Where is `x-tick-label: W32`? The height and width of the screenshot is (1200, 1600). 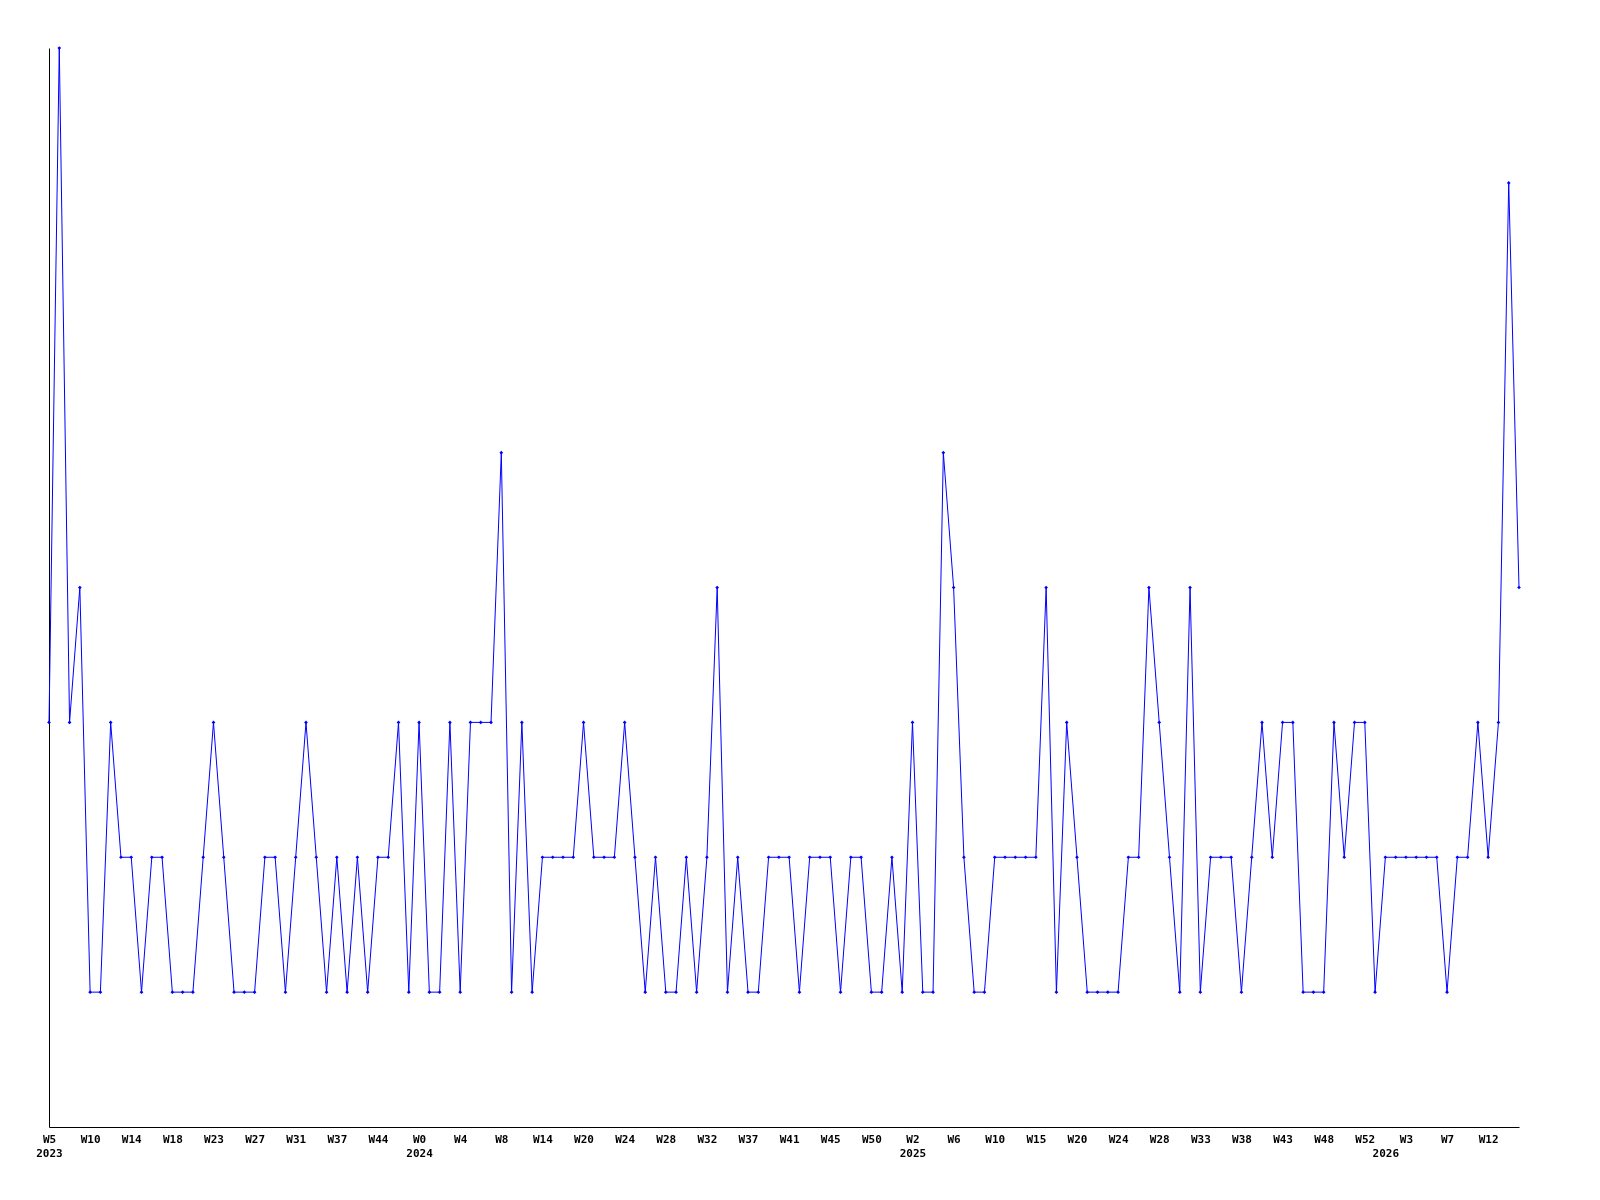
x-tick-label: W32 is located at coordinates (707, 1139).